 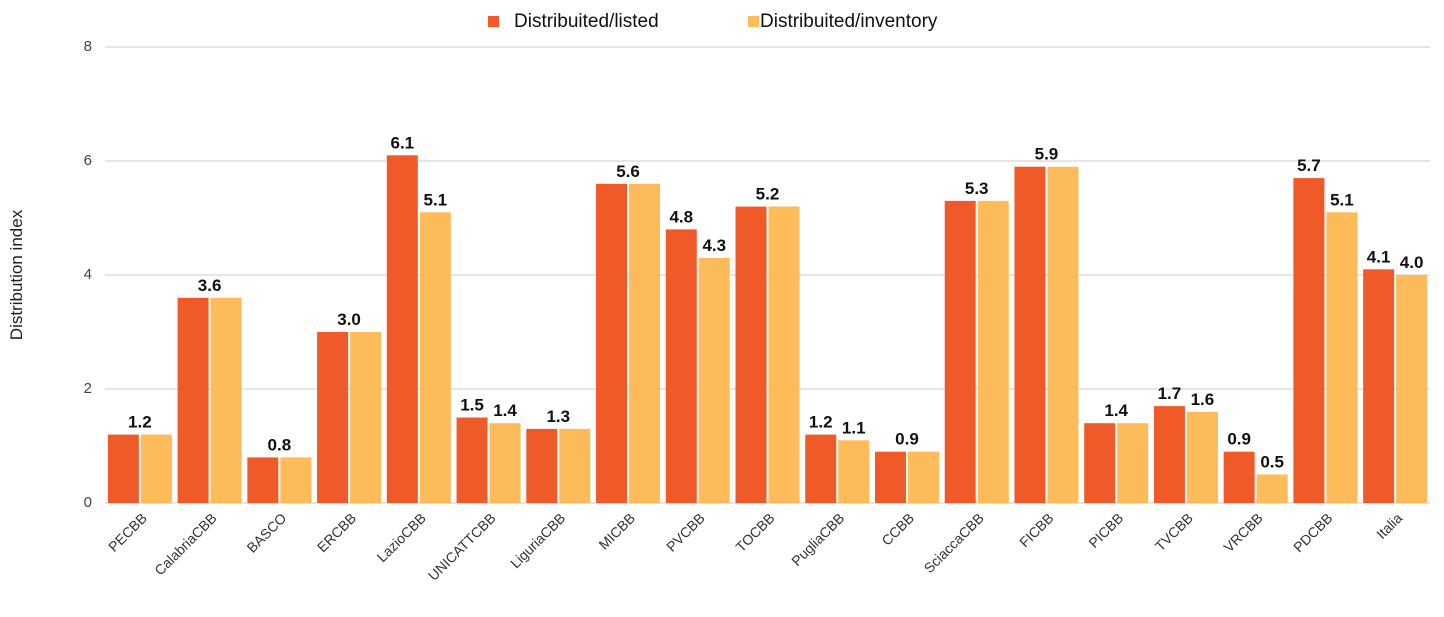 I want to click on x-tick-label: PECBB, so click(x=127, y=532).